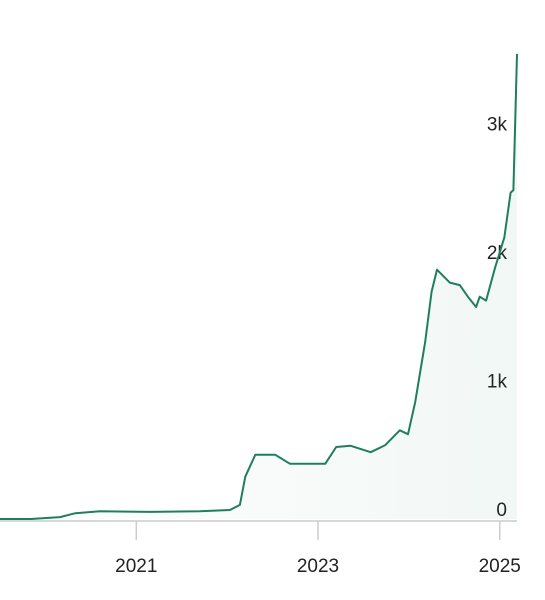 The image size is (545, 600). Describe the element at coordinates (318, 566) in the screenshot. I see `x-tick-label: 2023` at that location.